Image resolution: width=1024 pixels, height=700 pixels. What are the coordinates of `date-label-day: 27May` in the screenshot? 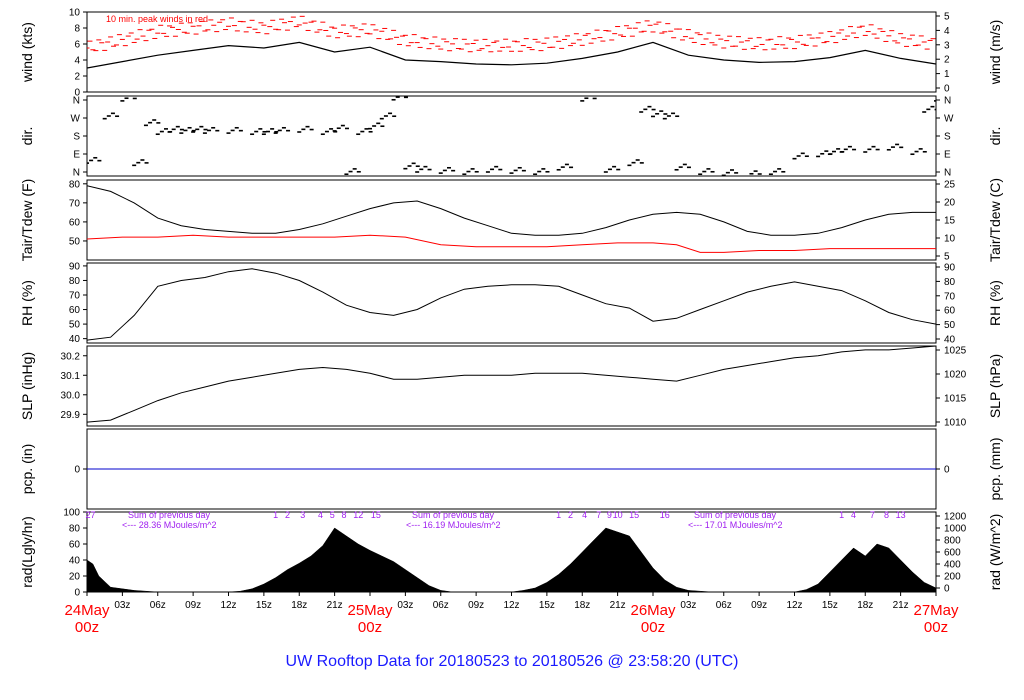 It's located at (936, 610).